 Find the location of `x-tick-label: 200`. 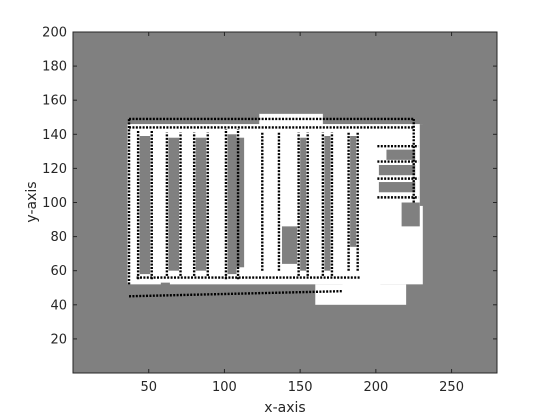

x-tick-label: 200 is located at coordinates (375, 387).